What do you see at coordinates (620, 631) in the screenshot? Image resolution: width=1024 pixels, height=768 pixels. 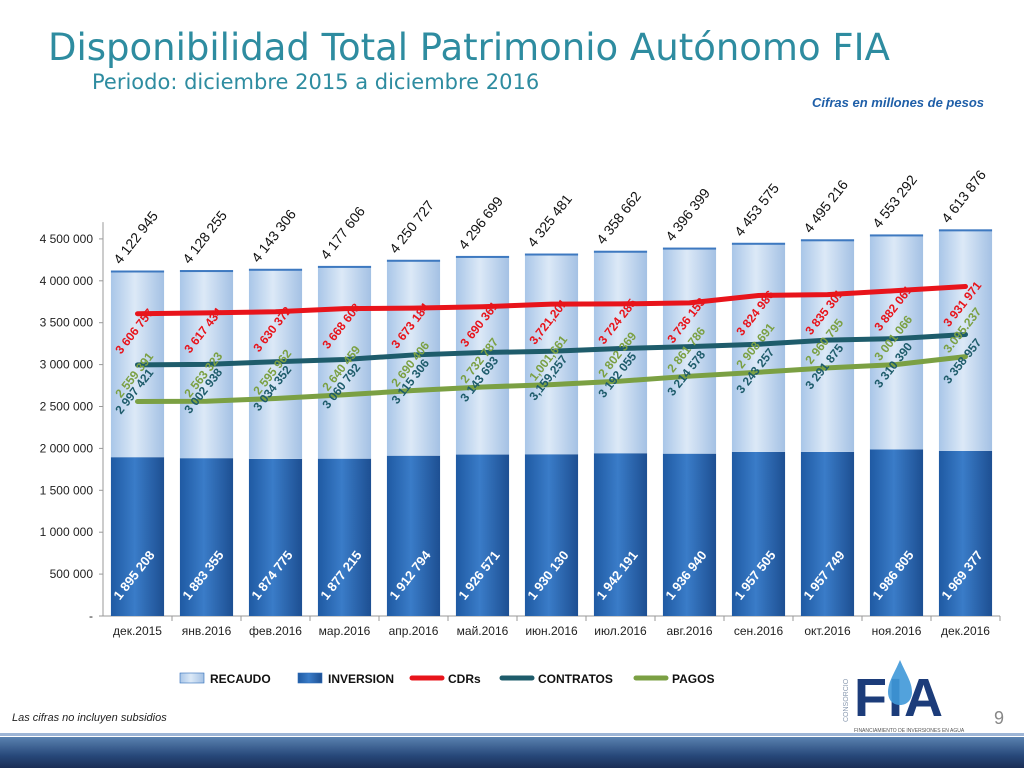 I see `x-tick-label: июл.2016` at bounding box center [620, 631].